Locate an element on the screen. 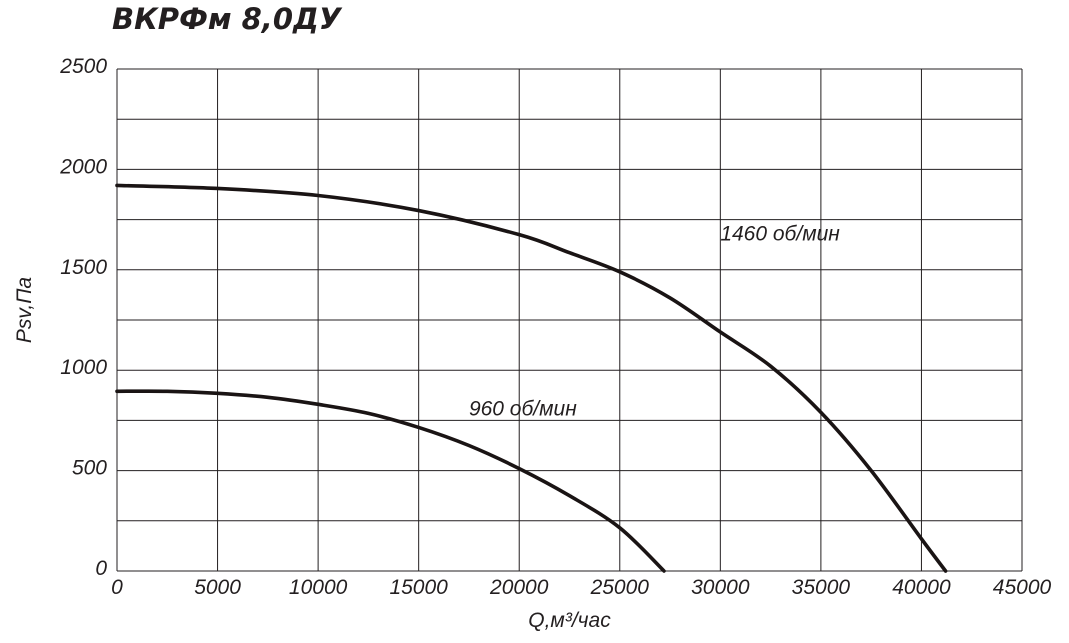 This screenshot has width=1069, height=643. x-tick-label: 10000 is located at coordinates (318, 587).